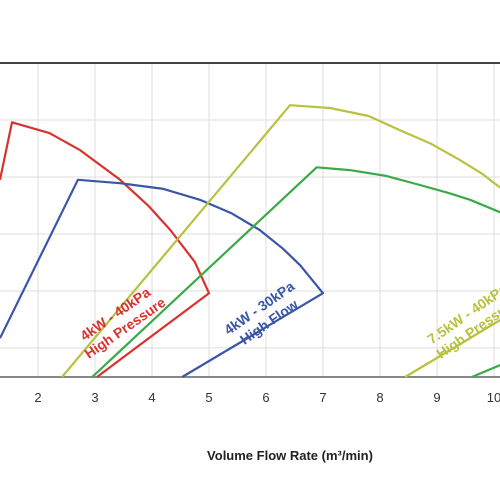  I want to click on x-tick-label: 10, so click(493, 397).